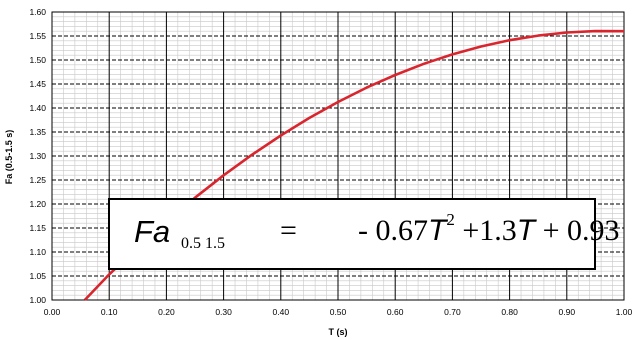 Image resolution: width=632 pixels, height=340 pixels. Describe the element at coordinates (37, 204) in the screenshot. I see `y-tick-label: 1.20` at that location.